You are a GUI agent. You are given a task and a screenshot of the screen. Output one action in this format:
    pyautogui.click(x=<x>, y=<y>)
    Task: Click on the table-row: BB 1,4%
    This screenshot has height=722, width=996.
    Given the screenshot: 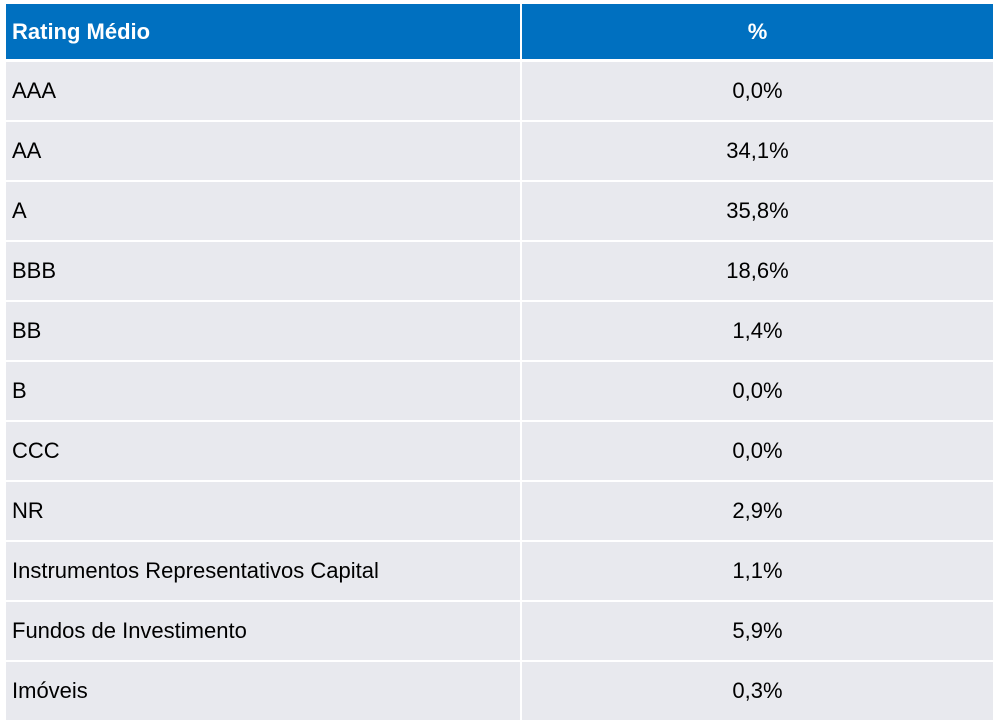 What is the action you would take?
    pyautogui.click(x=499, y=332)
    